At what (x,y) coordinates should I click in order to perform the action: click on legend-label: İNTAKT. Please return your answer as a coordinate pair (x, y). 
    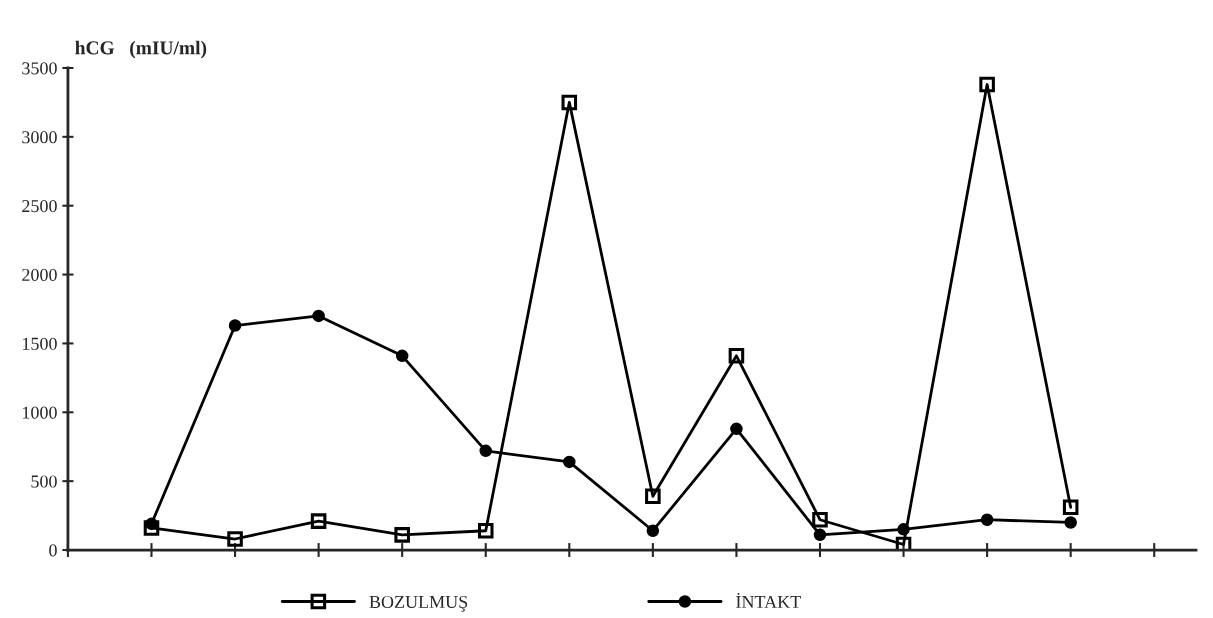
    Looking at the image, I should click on (768, 600).